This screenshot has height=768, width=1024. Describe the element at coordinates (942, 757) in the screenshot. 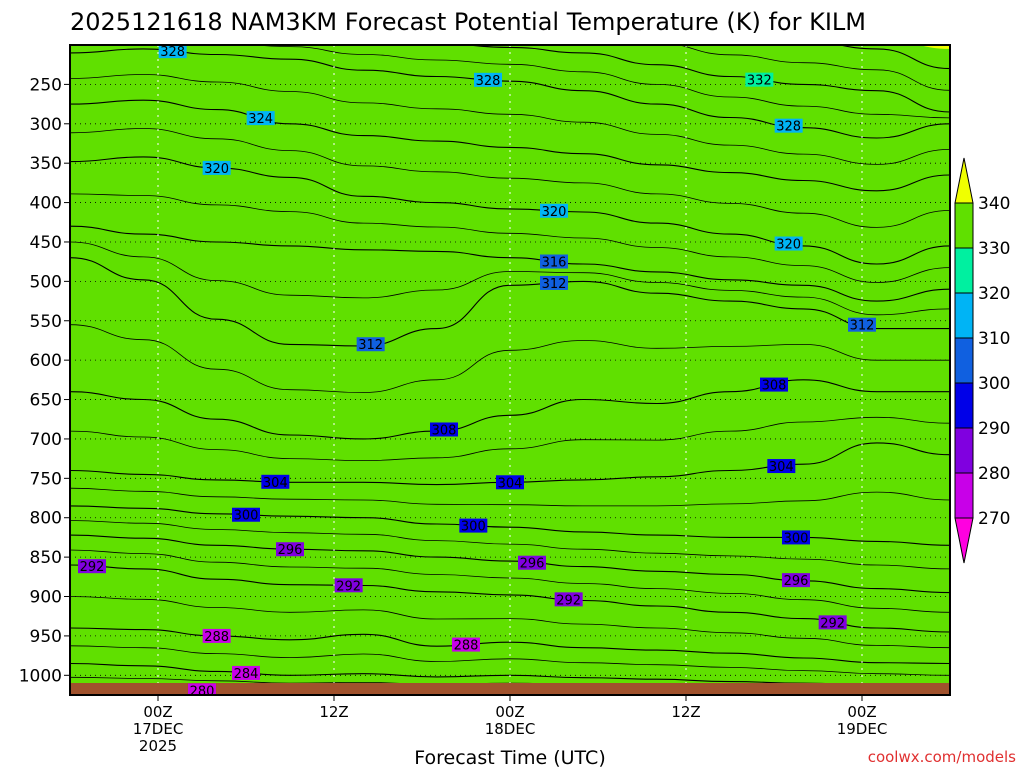

I see `credit-link: coolwx.com/models` at that location.